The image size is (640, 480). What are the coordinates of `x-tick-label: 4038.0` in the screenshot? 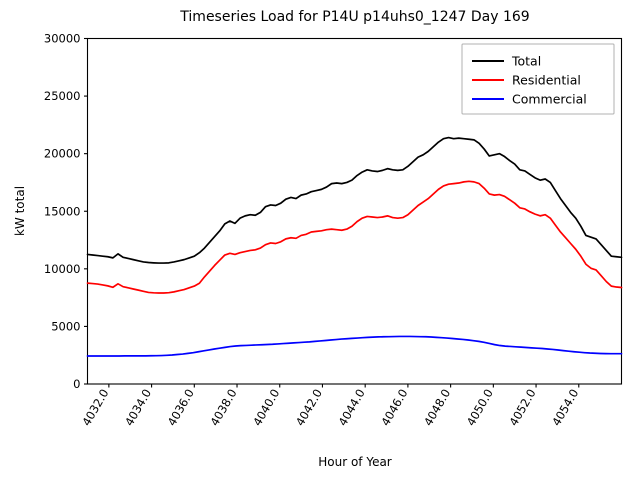 It's located at (223, 408).